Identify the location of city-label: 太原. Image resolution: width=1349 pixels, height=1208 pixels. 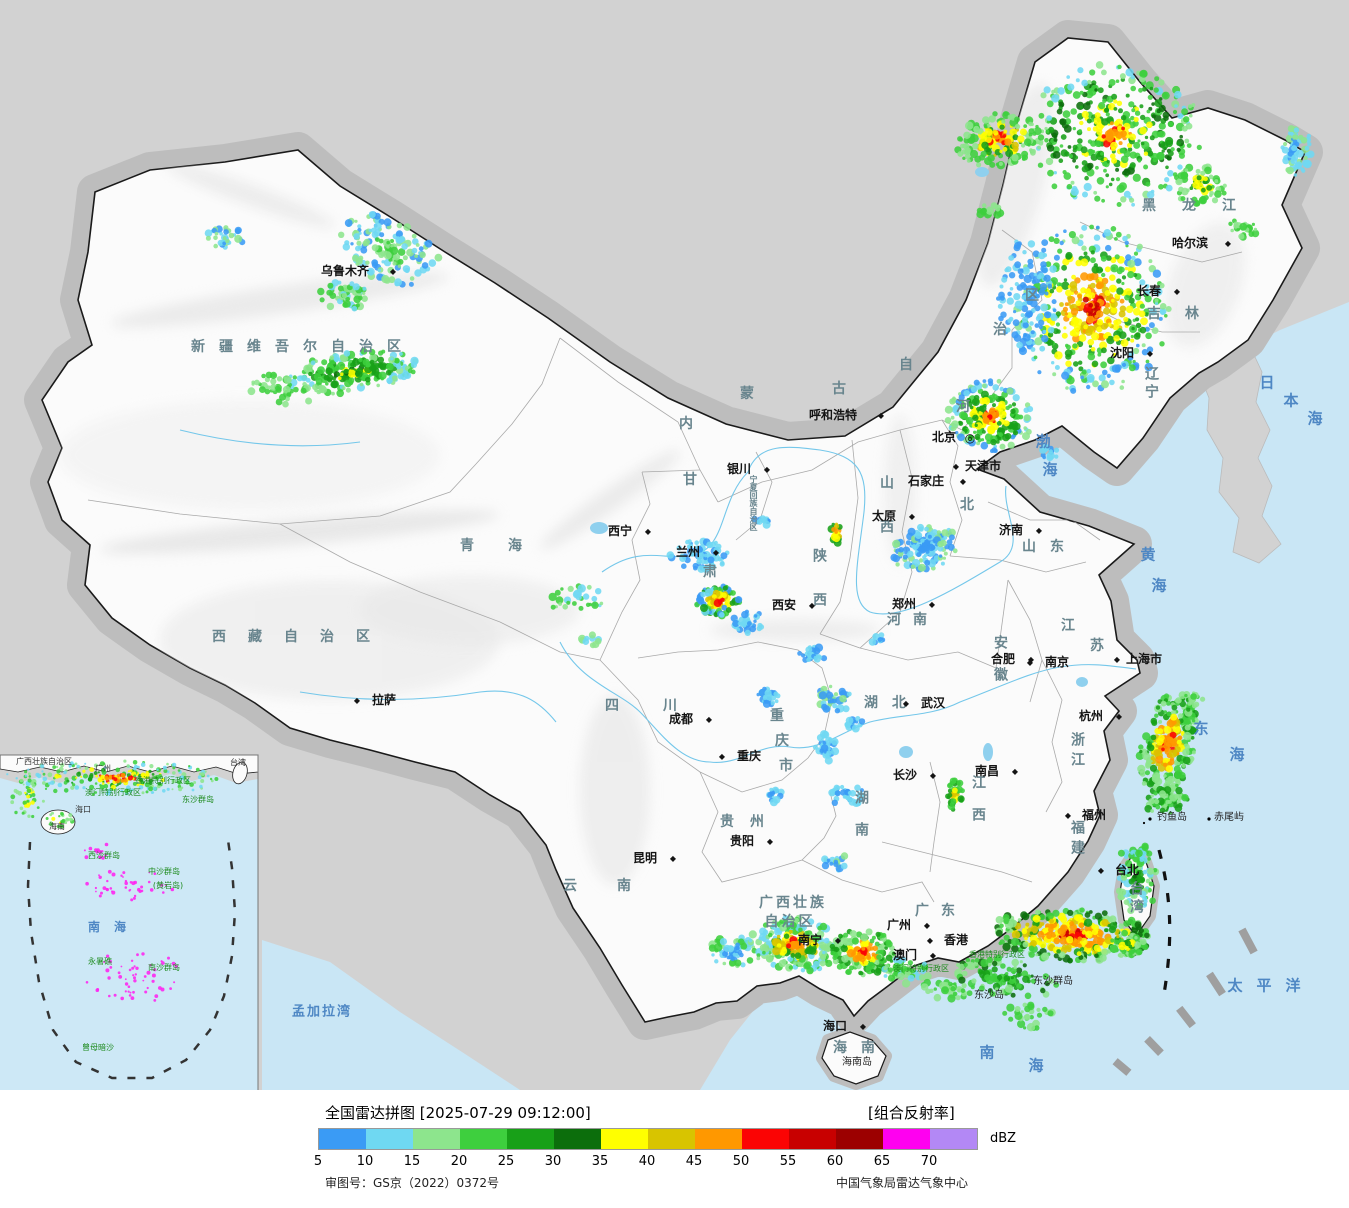
(884, 516).